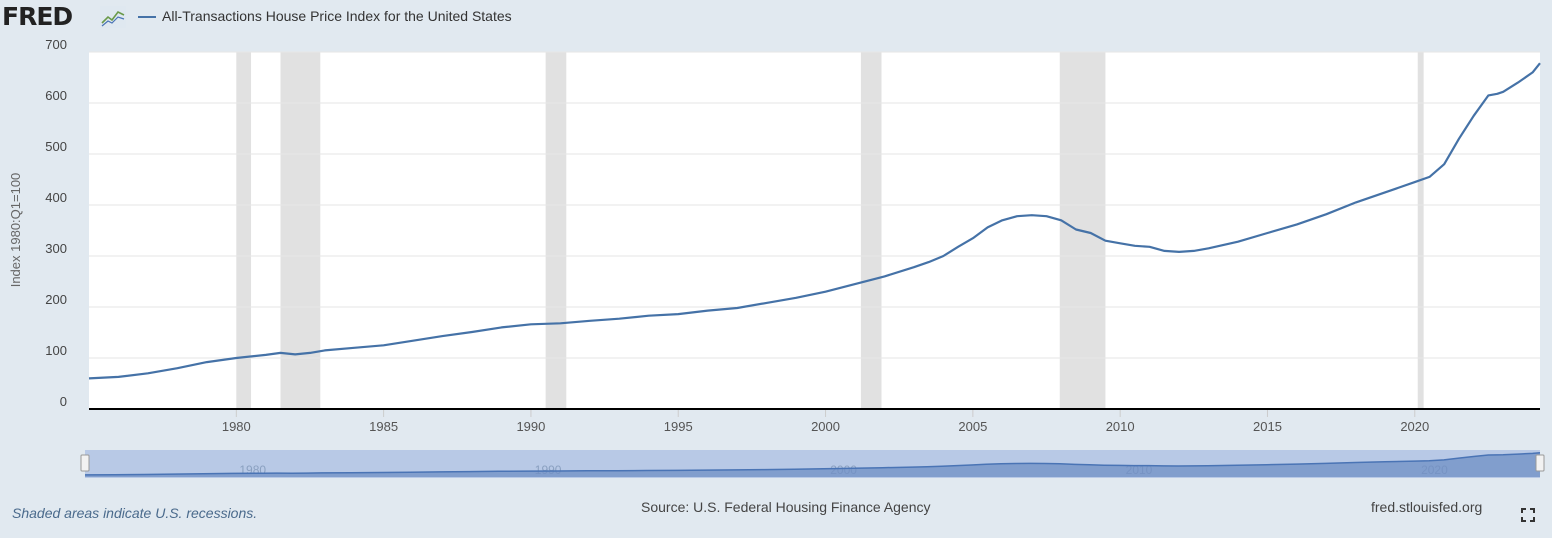  Describe the element at coordinates (236, 426) in the screenshot. I see `x-tick-label: 1980` at that location.